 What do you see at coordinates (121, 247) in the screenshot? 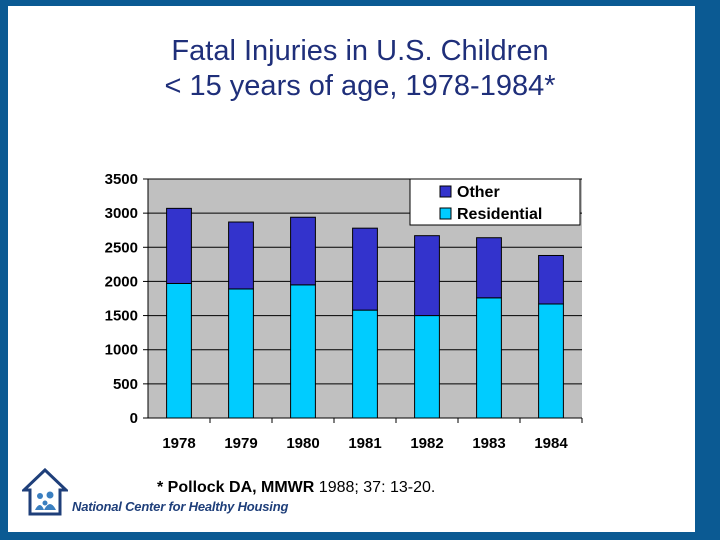
I see `y-tick-label-2500: 2500` at bounding box center [121, 247].